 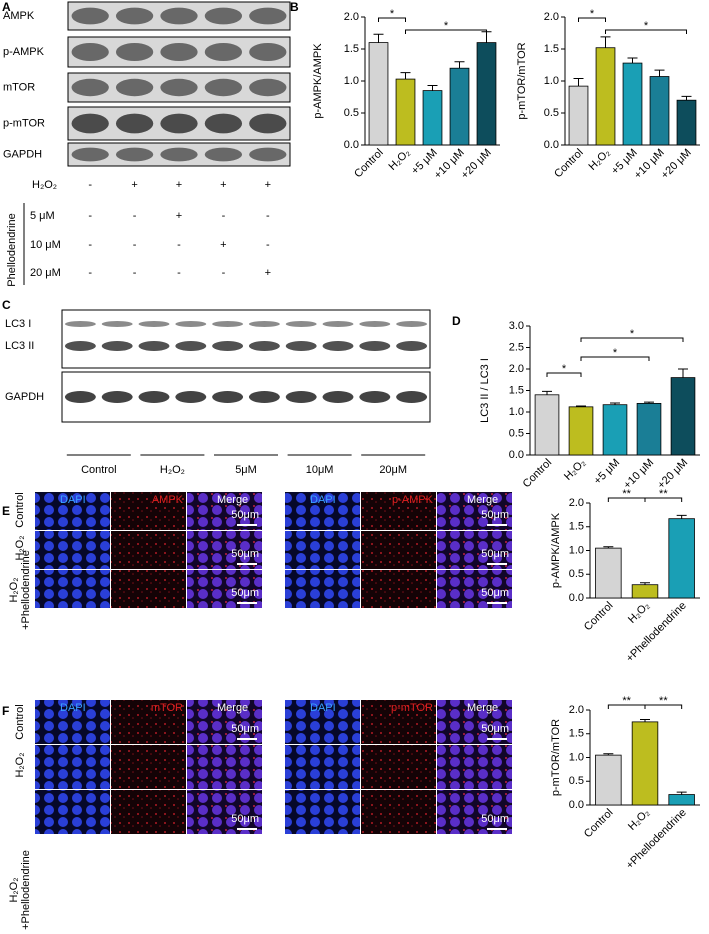 I want to click on treatment-mark: +, so click(x=223, y=245).